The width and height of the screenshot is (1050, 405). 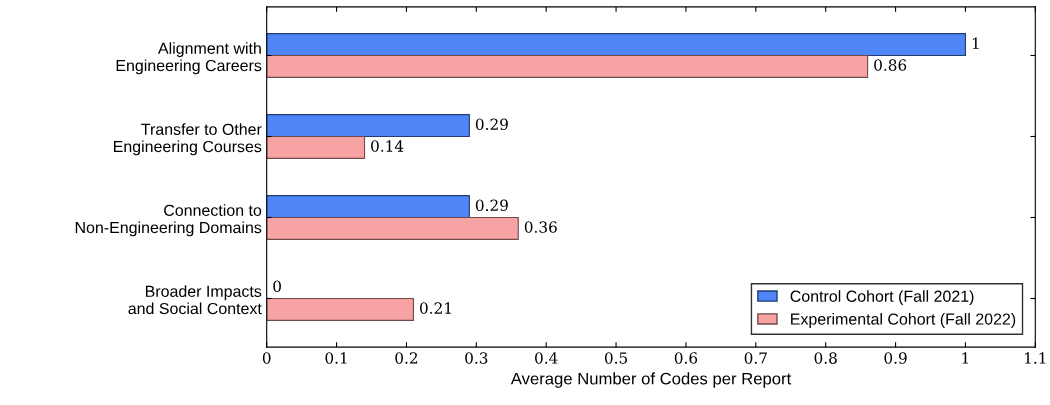 What do you see at coordinates (755, 358) in the screenshot?
I see `x-tick-label: 0.7` at bounding box center [755, 358].